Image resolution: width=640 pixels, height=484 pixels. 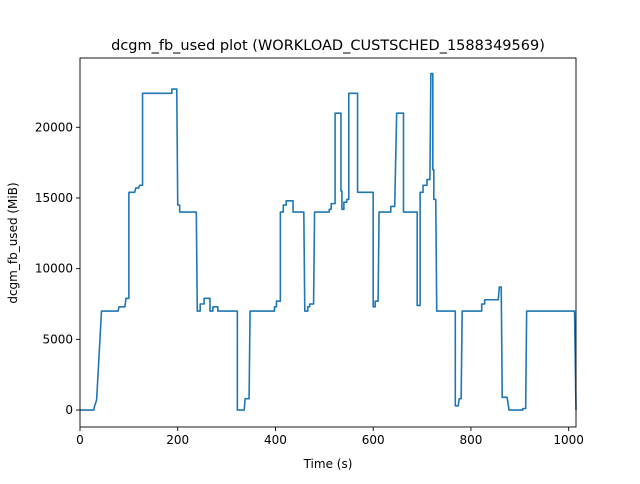 What do you see at coordinates (568, 440) in the screenshot?
I see `x-tick-label: 1000` at bounding box center [568, 440].